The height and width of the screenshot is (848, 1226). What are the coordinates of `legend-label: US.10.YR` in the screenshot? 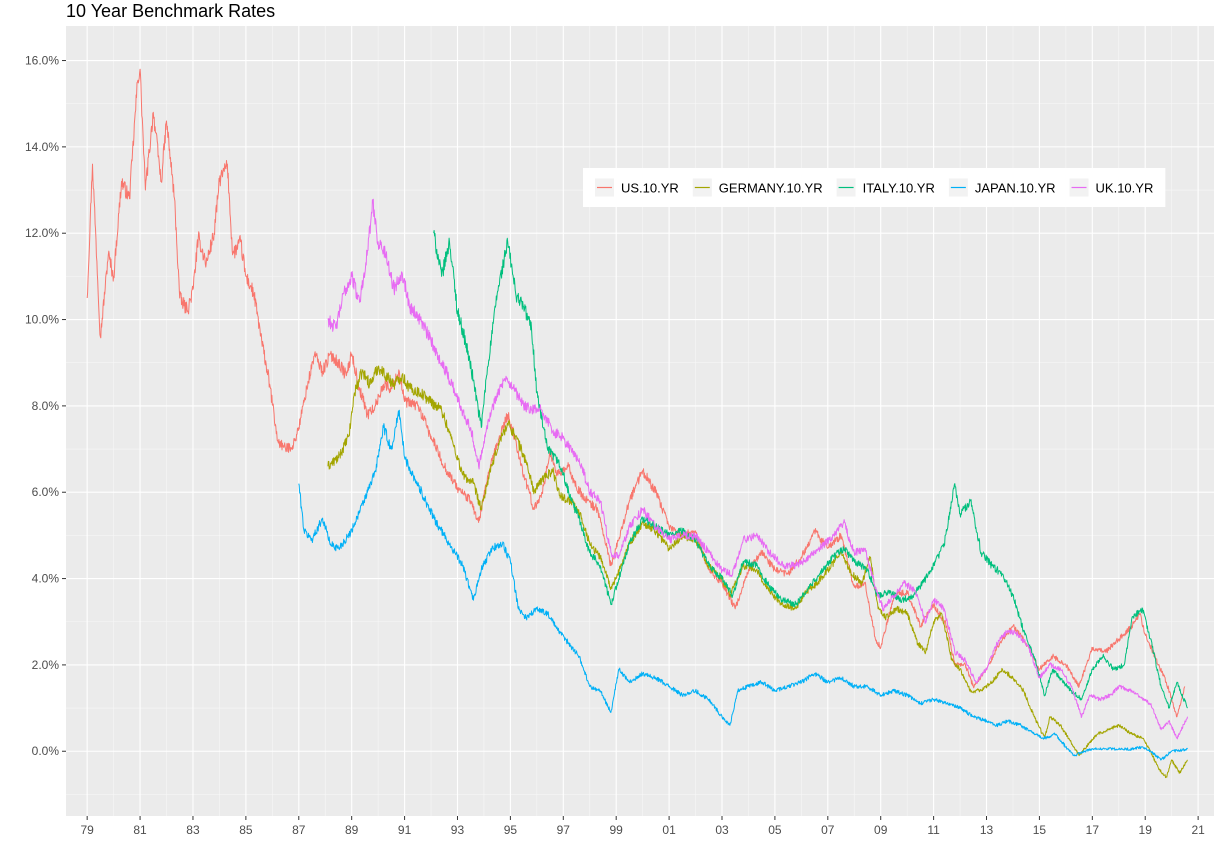 It's located at (650, 188).